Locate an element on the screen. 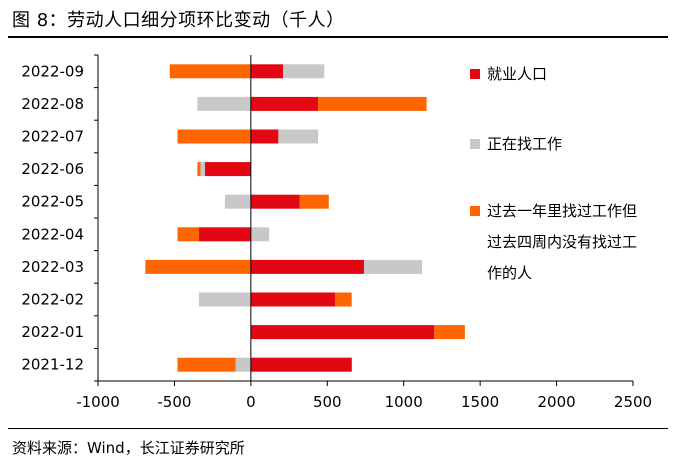 Image resolution: width=687 pixels, height=469 pixels. y-tick-label: 2022-06 is located at coordinates (52, 169).